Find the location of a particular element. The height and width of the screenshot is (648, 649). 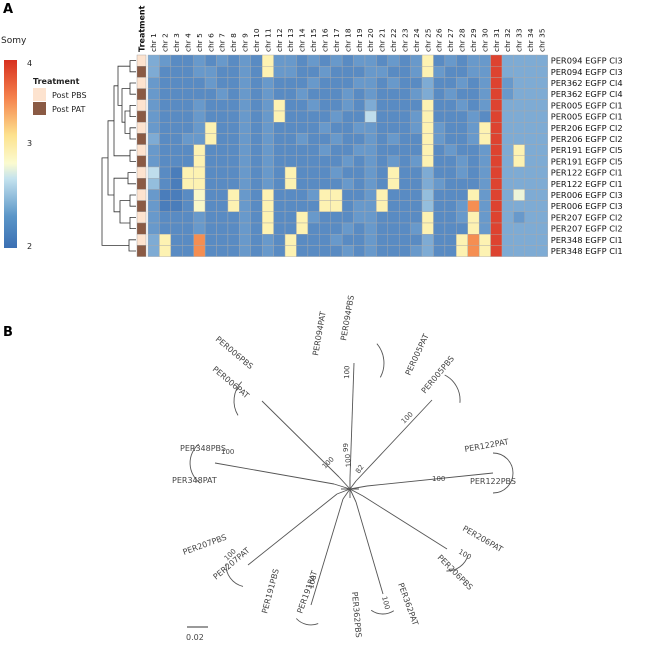

heatmap-cell-r1-c1 is located at coordinates (153, 60).